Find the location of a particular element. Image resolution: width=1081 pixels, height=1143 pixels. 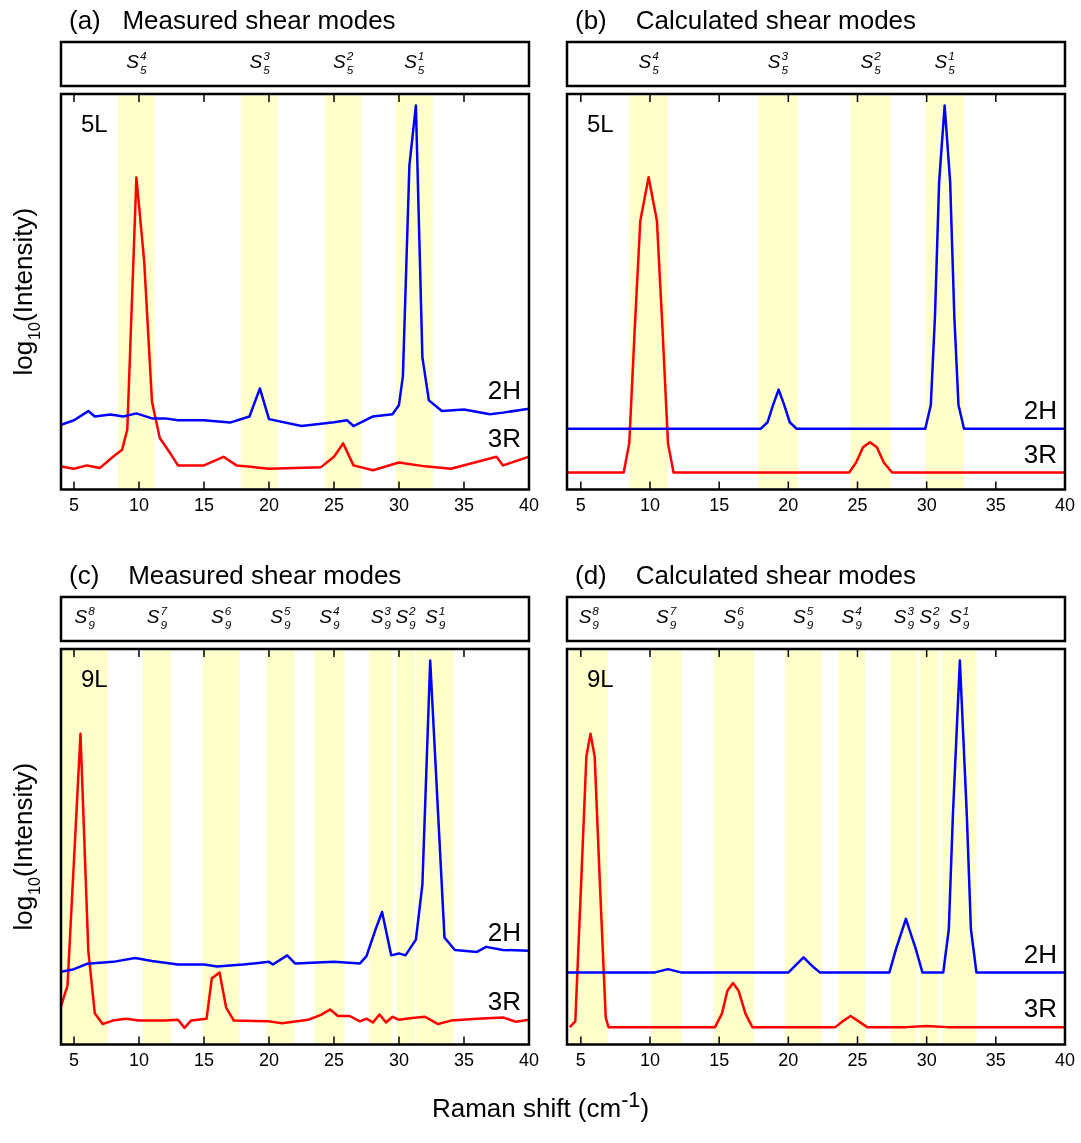

chart-title: (a) Measured shear modes is located at coordinates (232, 20).